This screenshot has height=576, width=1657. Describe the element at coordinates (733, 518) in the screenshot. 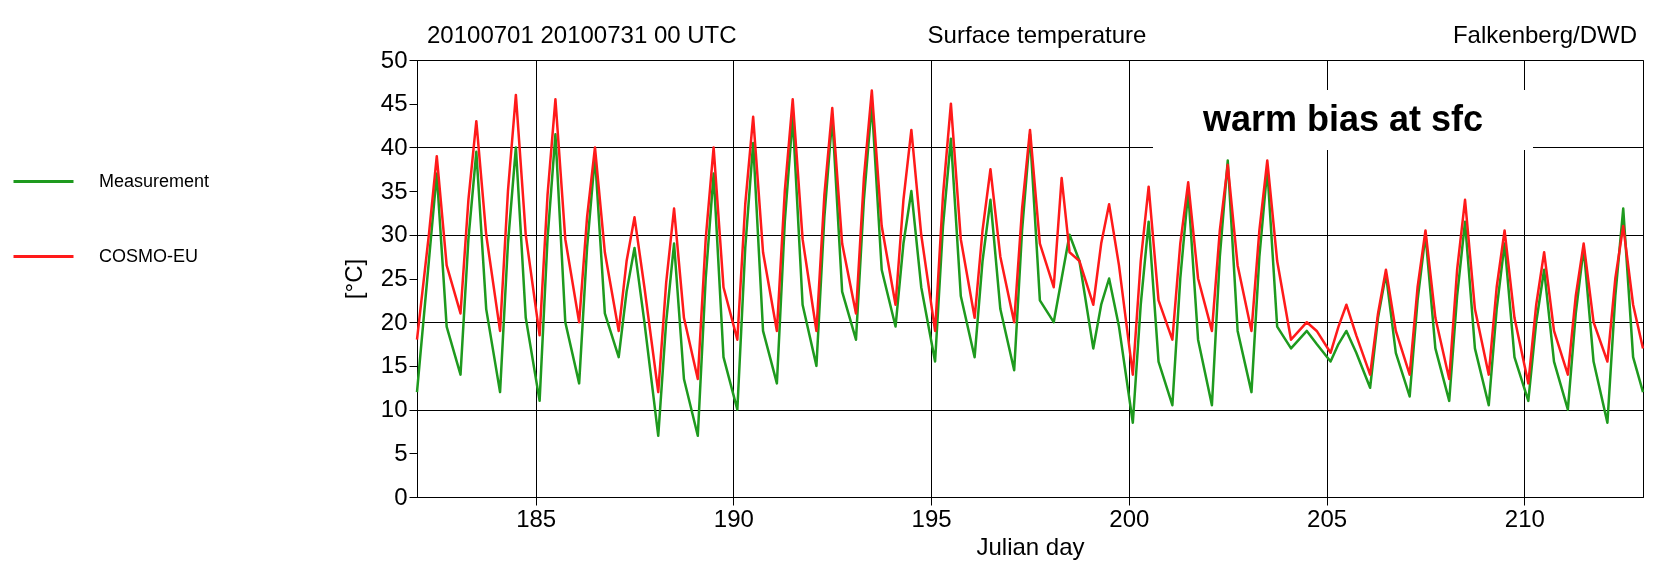

I see `x-tick-label: 190` at that location.